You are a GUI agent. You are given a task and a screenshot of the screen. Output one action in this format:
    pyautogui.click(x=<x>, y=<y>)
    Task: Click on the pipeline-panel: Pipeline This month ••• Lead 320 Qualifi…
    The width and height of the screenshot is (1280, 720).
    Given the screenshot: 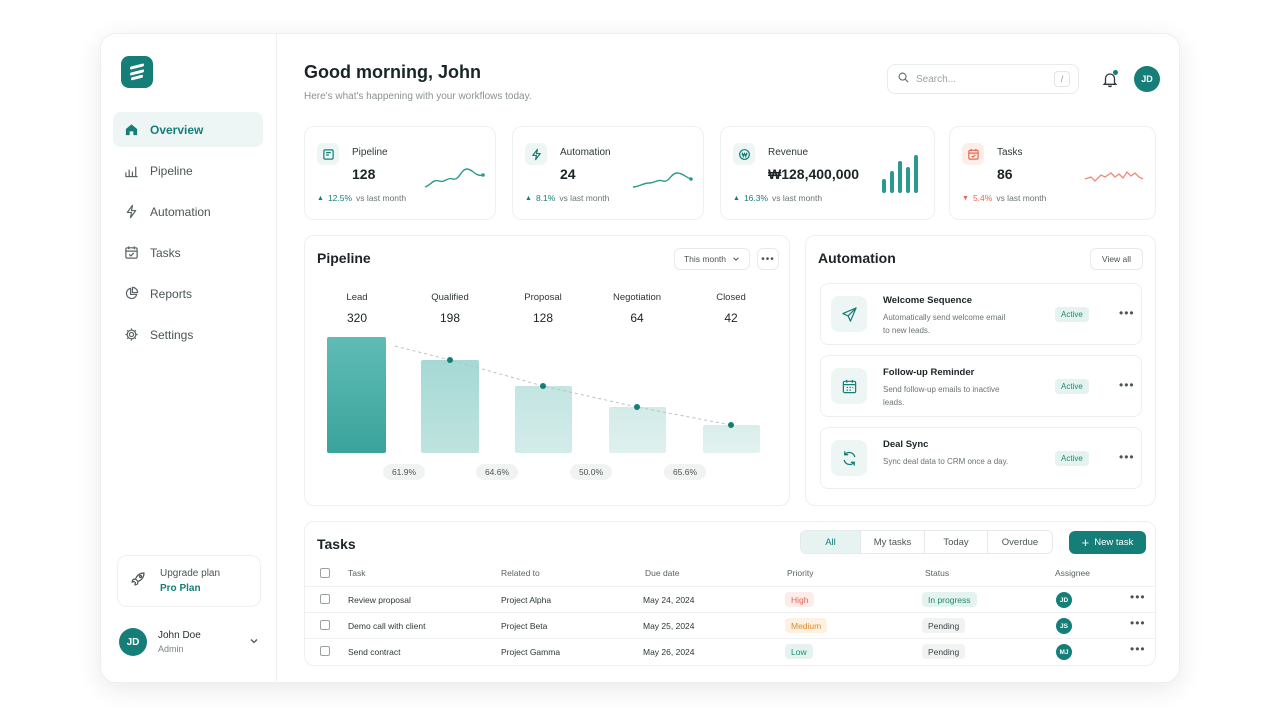 What is the action you would take?
    pyautogui.click(x=547, y=370)
    